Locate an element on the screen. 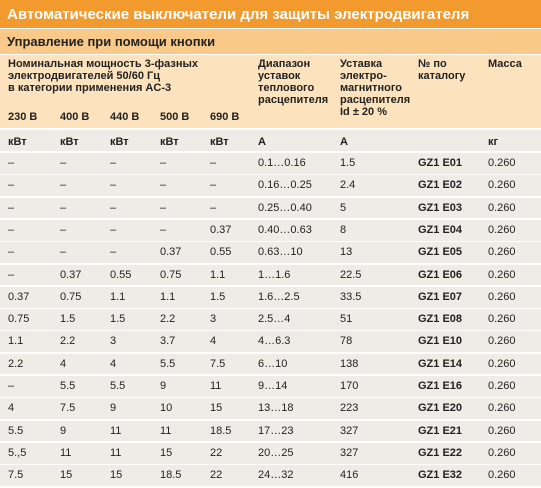  cell: 24…32 is located at coordinates (276, 475).